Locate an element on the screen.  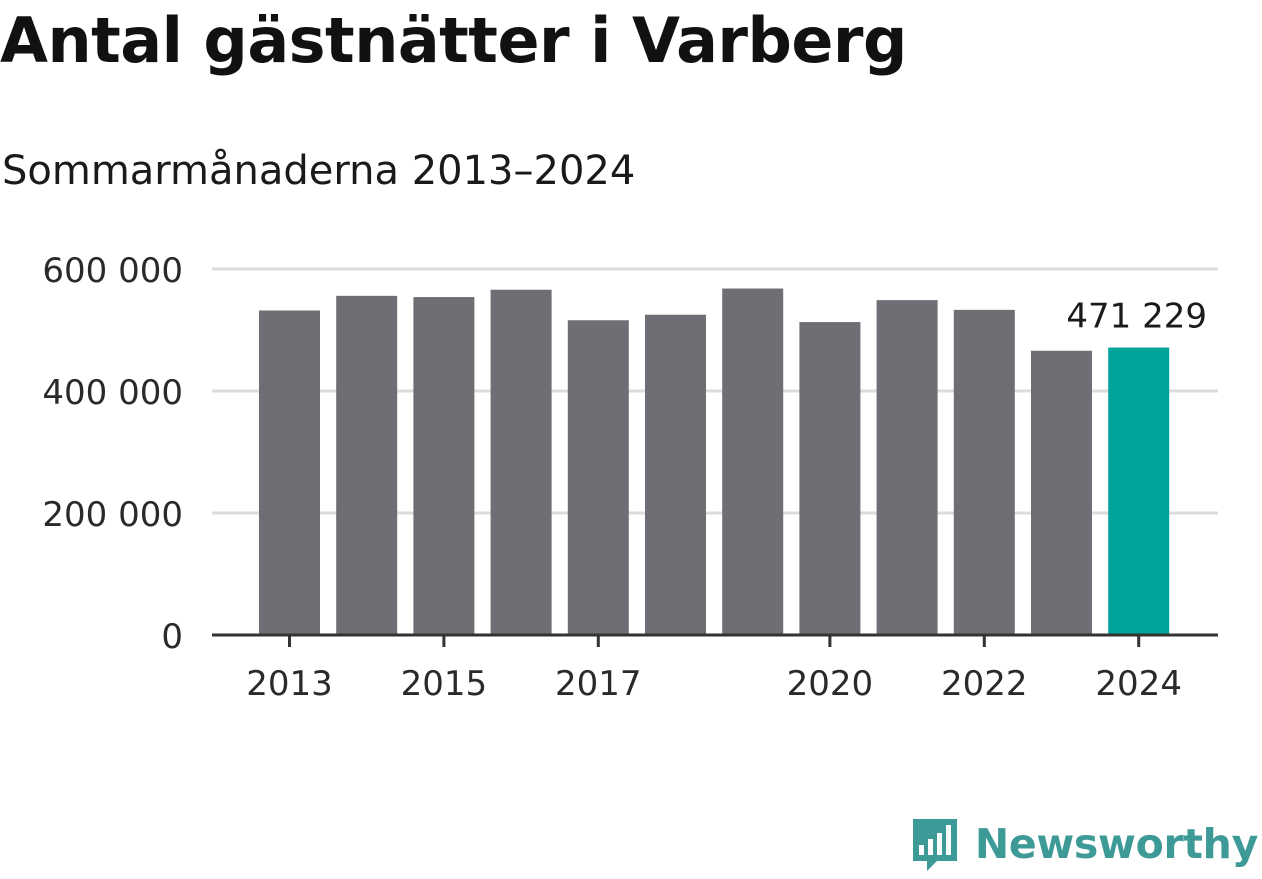
x-tick-label: 2020 is located at coordinates (830, 684).